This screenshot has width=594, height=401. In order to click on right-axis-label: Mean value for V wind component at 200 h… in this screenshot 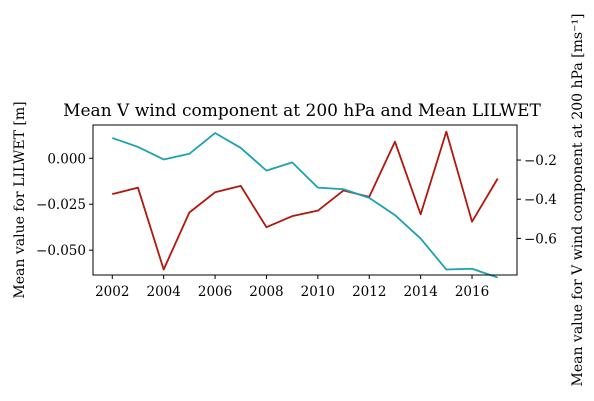, I will do `click(578, 199)`.